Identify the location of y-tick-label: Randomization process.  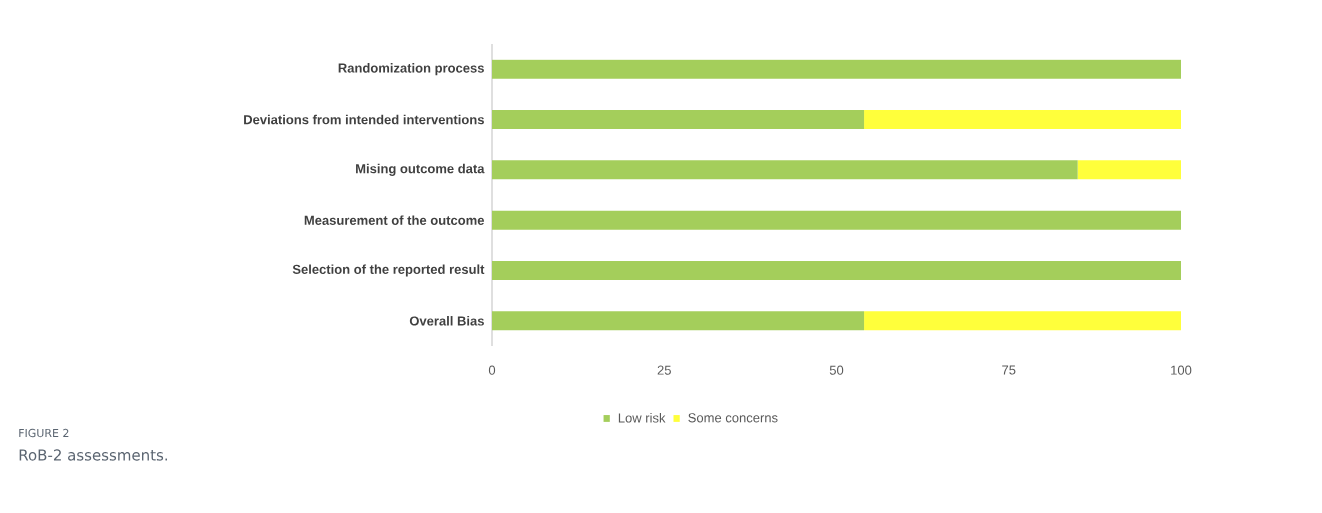
(411, 69).